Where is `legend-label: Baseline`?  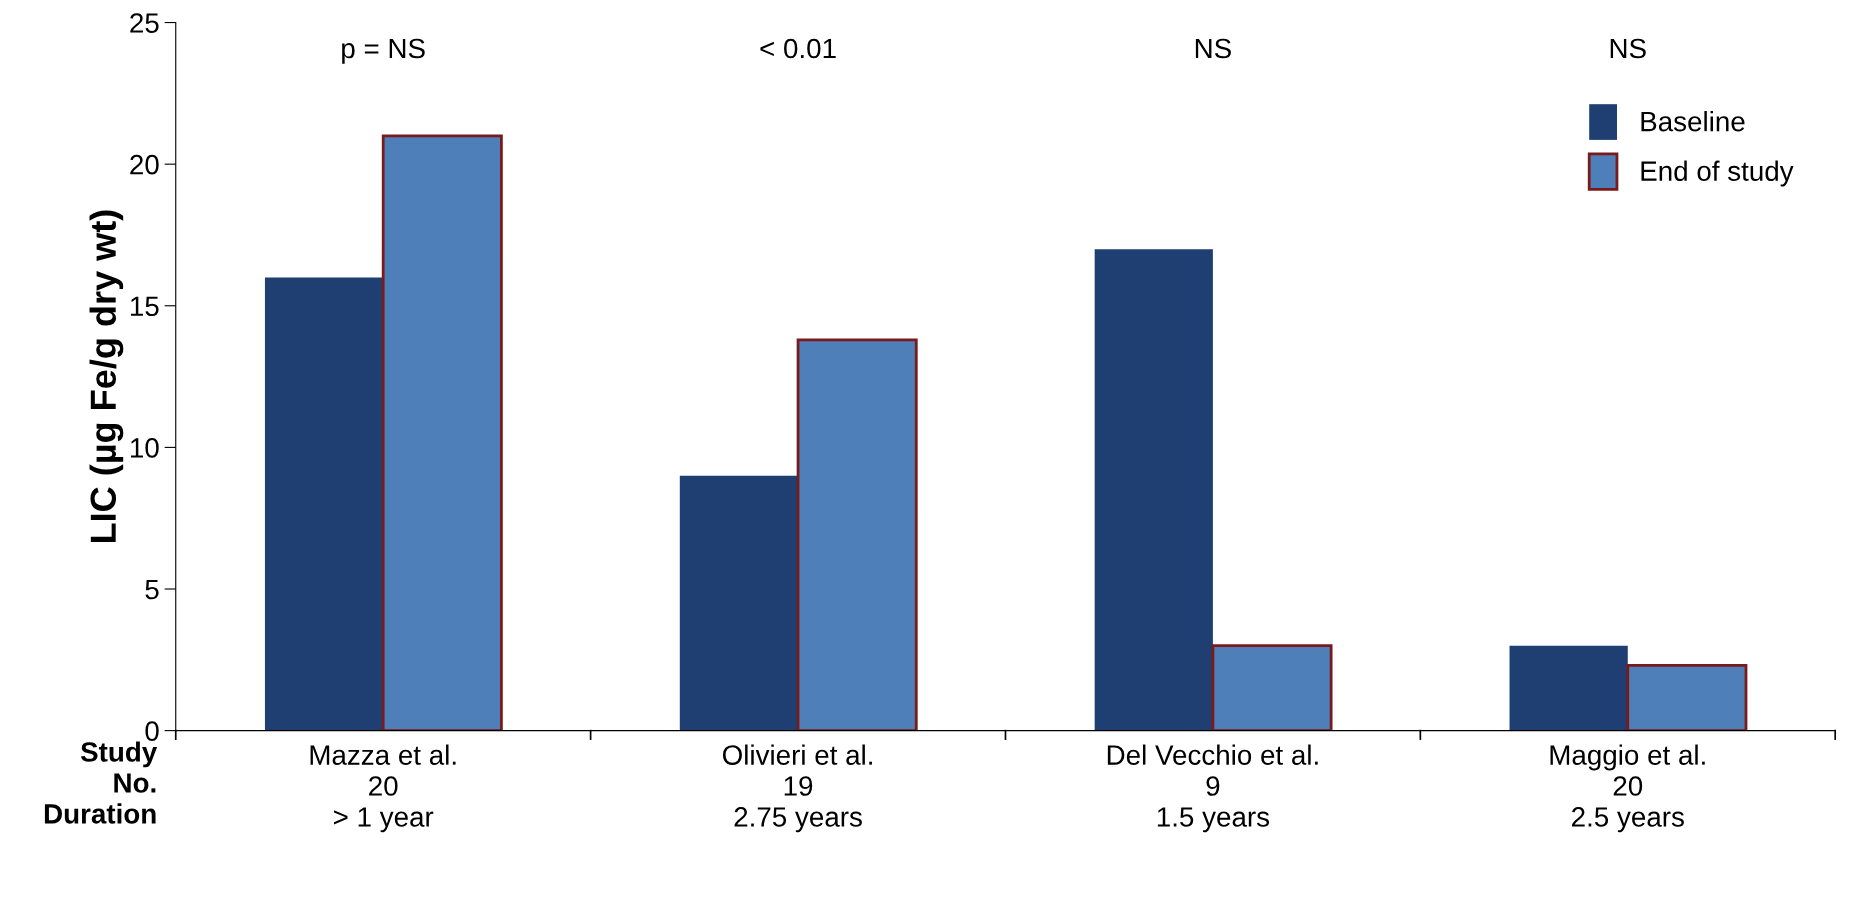 legend-label: Baseline is located at coordinates (1693, 121).